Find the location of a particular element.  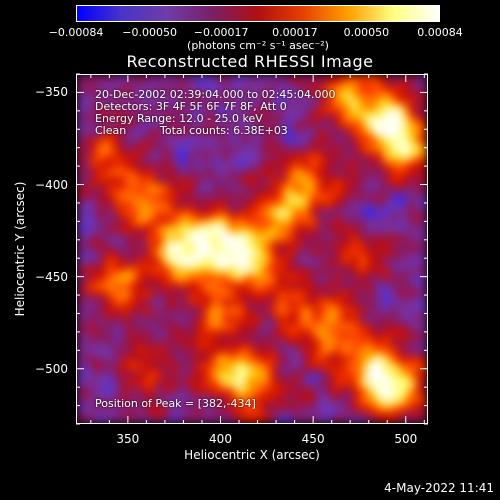

datestamp: 4-May-2022 11:41 is located at coordinates (439, 488).